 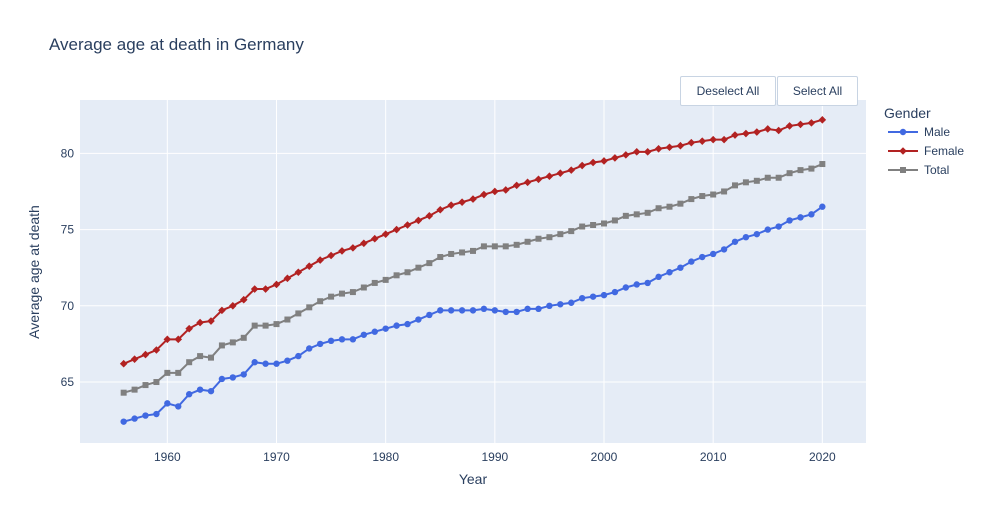 What do you see at coordinates (822, 457) in the screenshot?
I see `x-tick-label: 2020` at bounding box center [822, 457].